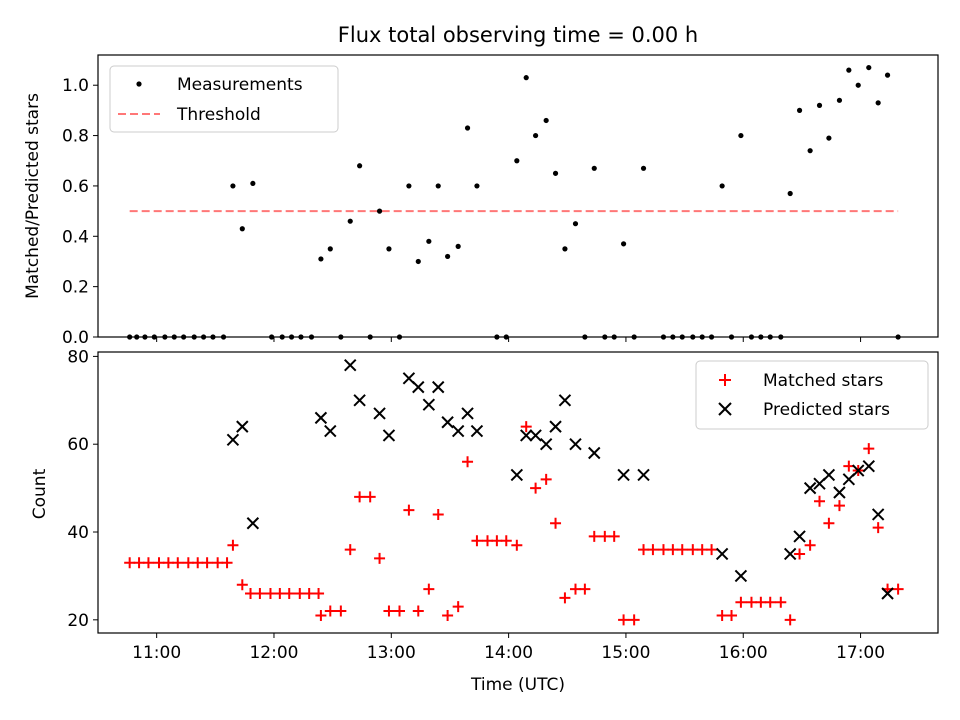 The width and height of the screenshot is (960, 720). What do you see at coordinates (139, 84) in the screenshot?
I see `legend-dot-marker-icon` at bounding box center [139, 84].